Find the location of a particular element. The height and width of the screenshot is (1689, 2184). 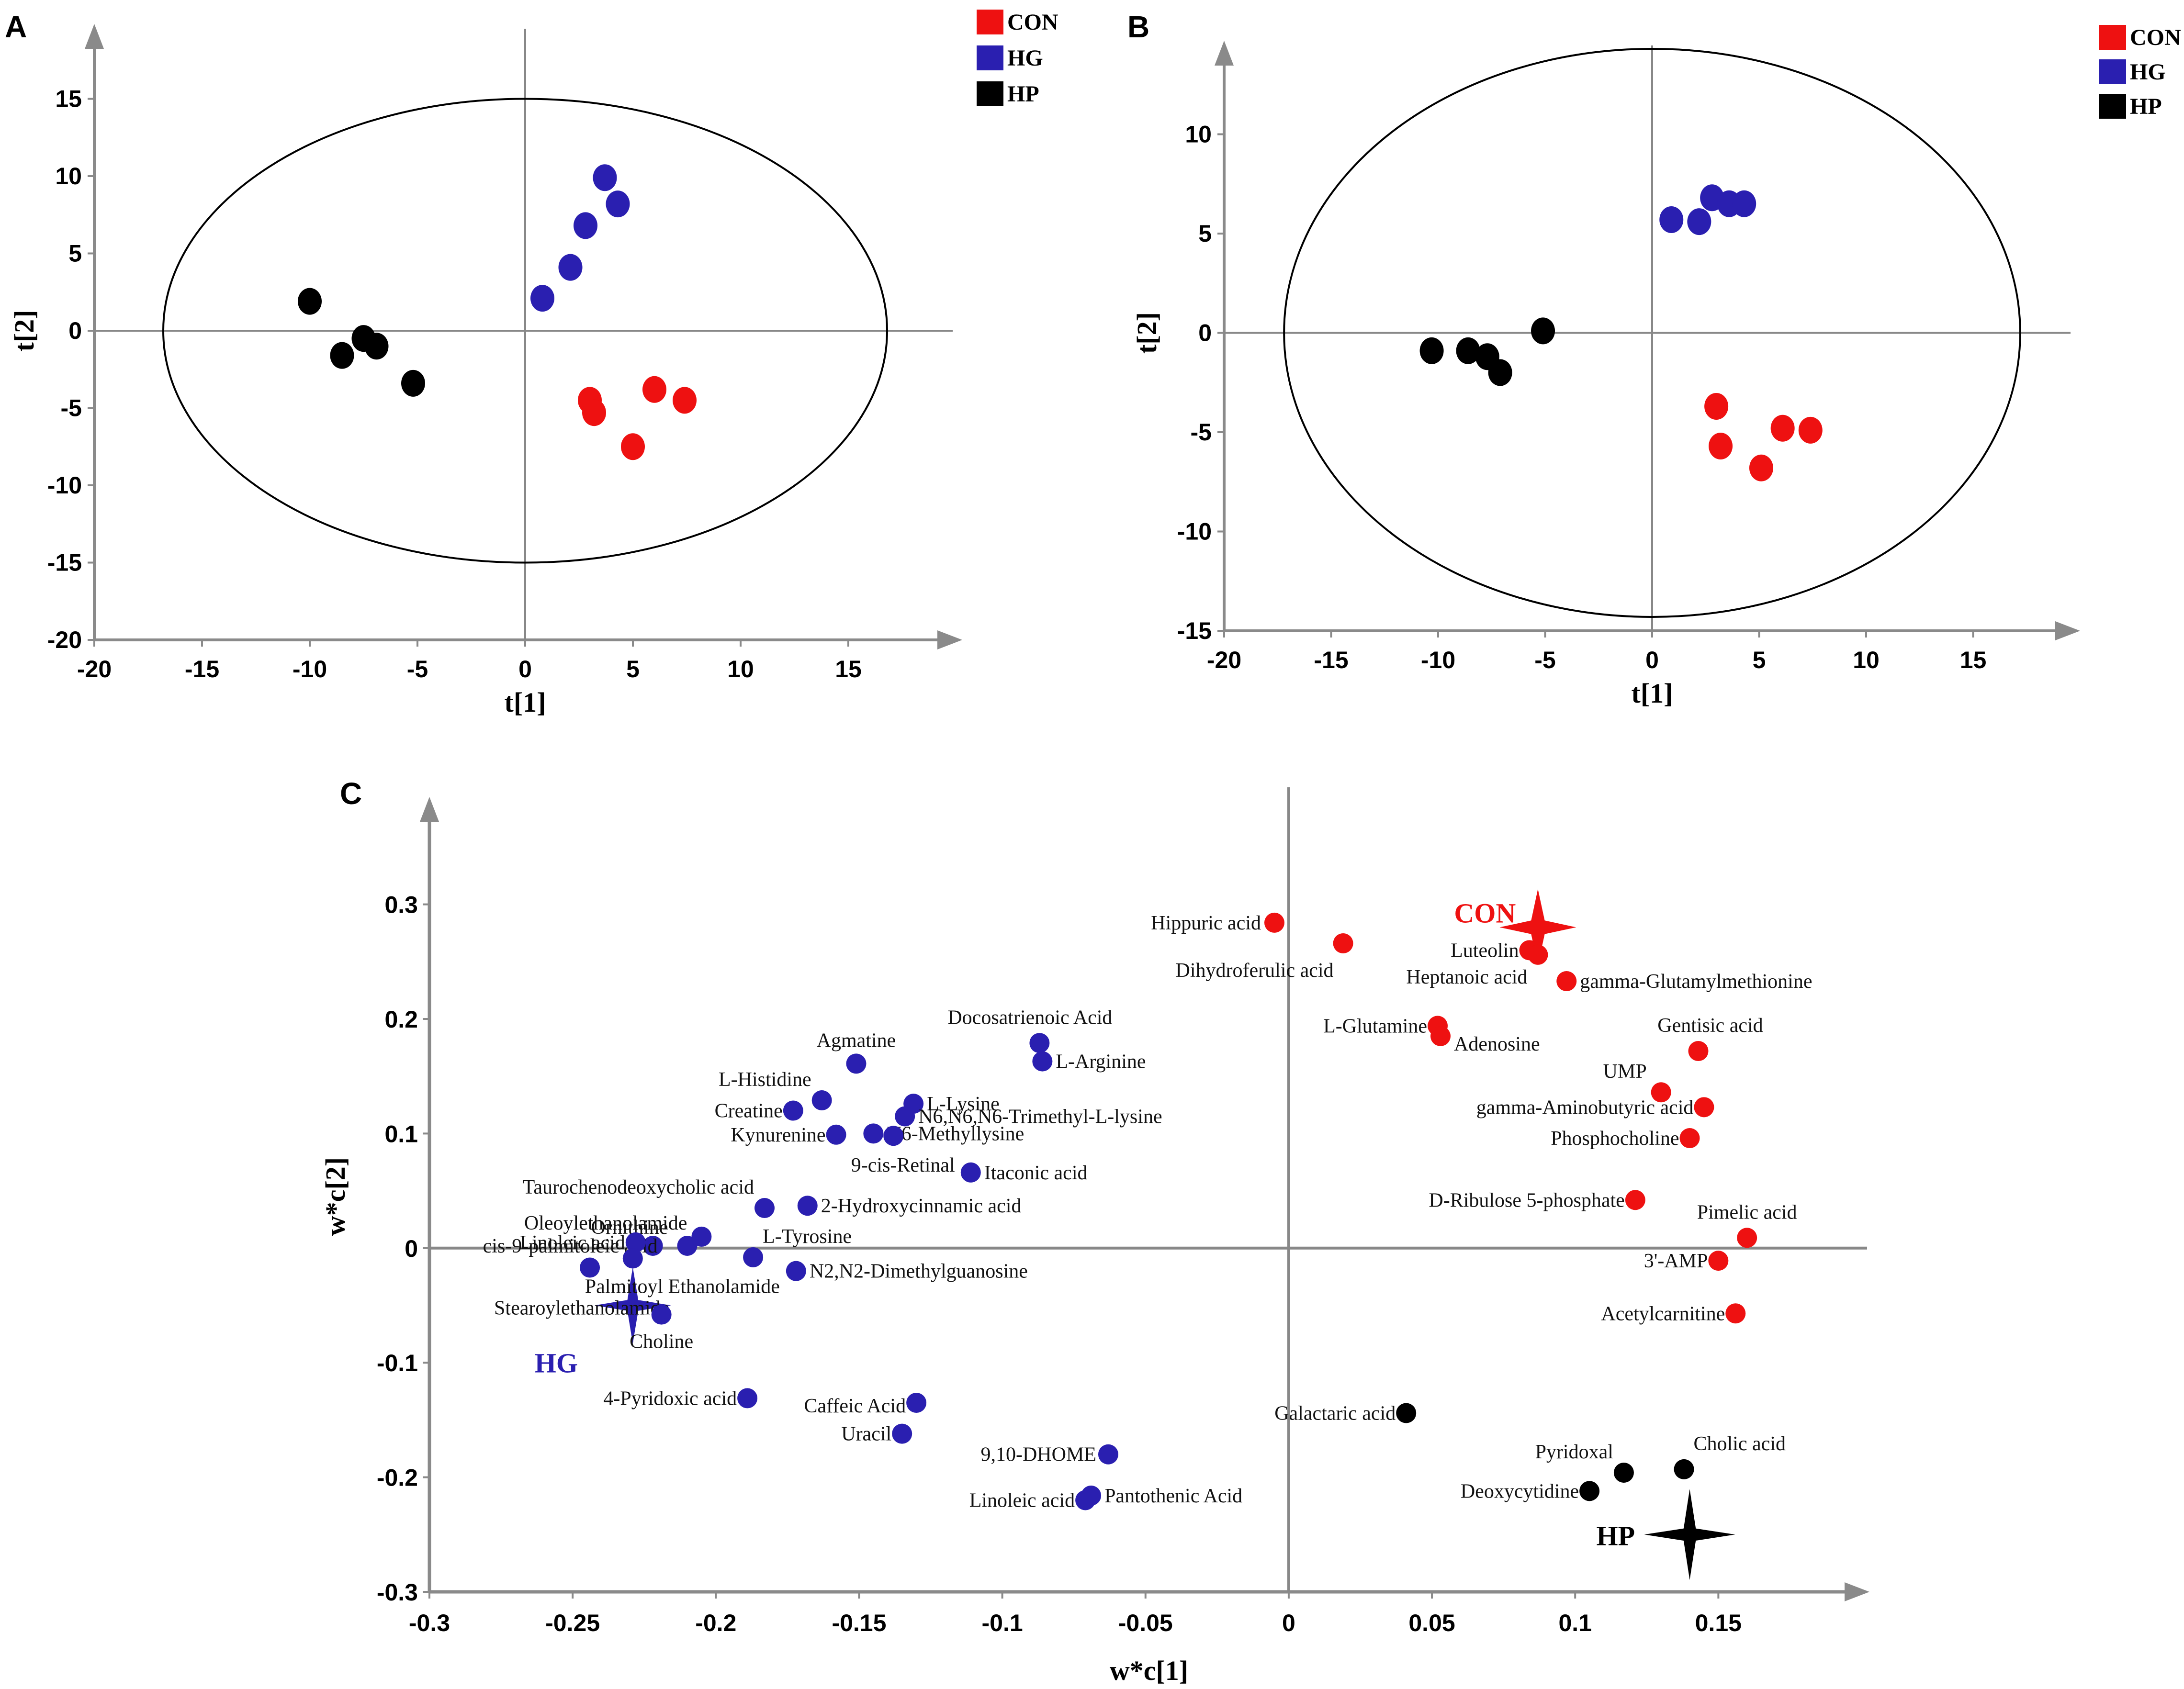

group-star-hg is located at coordinates (632, 1305).